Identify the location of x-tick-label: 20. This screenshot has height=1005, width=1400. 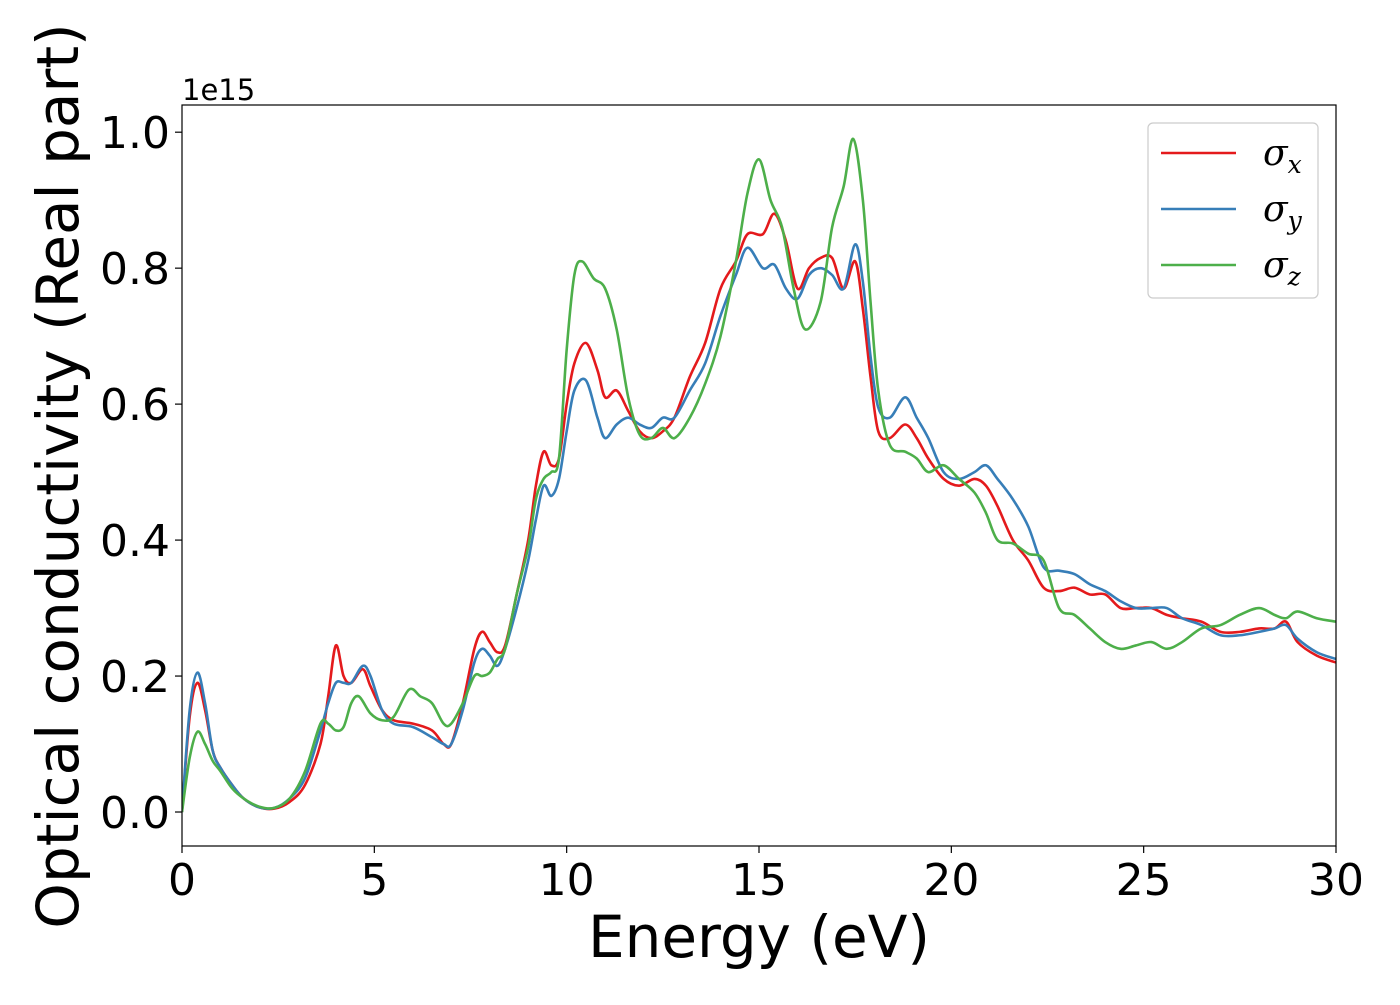
(951, 880).